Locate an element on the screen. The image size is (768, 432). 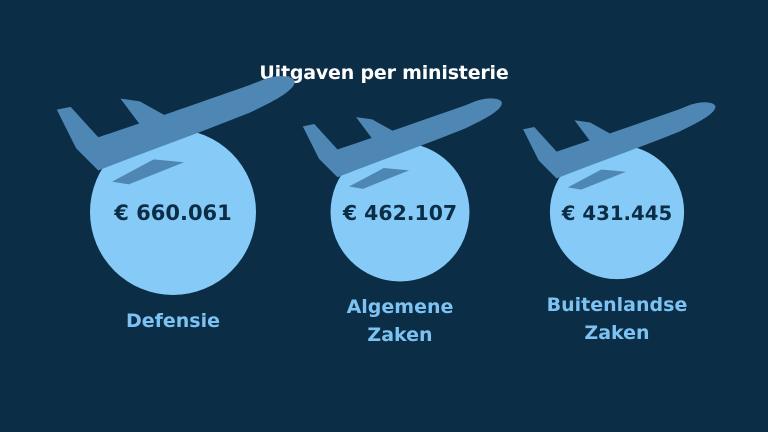
bubble-group: € 462.107 is located at coordinates (402, 190).